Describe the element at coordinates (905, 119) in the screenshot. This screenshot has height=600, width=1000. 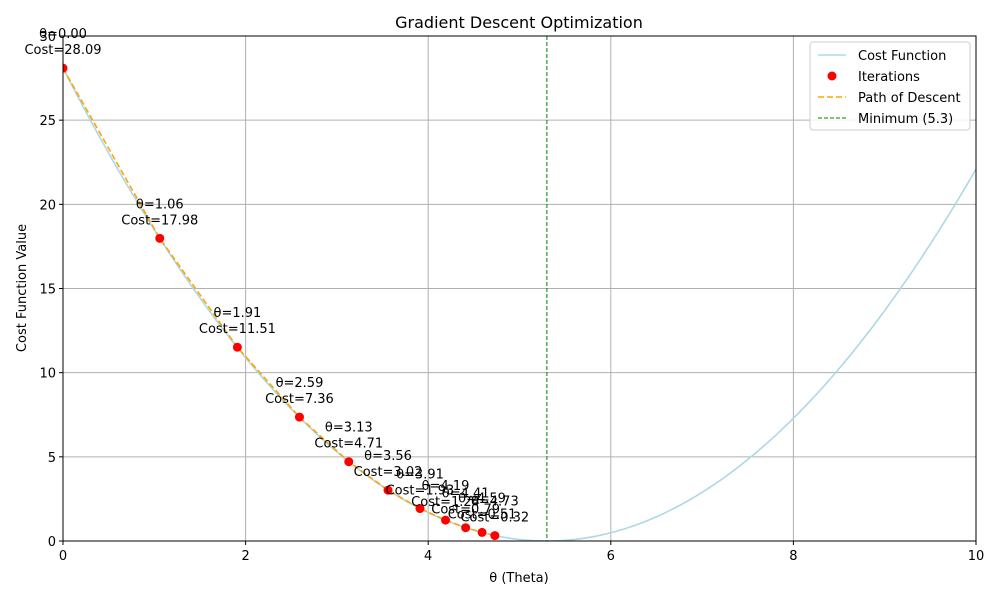
I see `legend-label: Minimum (5.3)` at that location.